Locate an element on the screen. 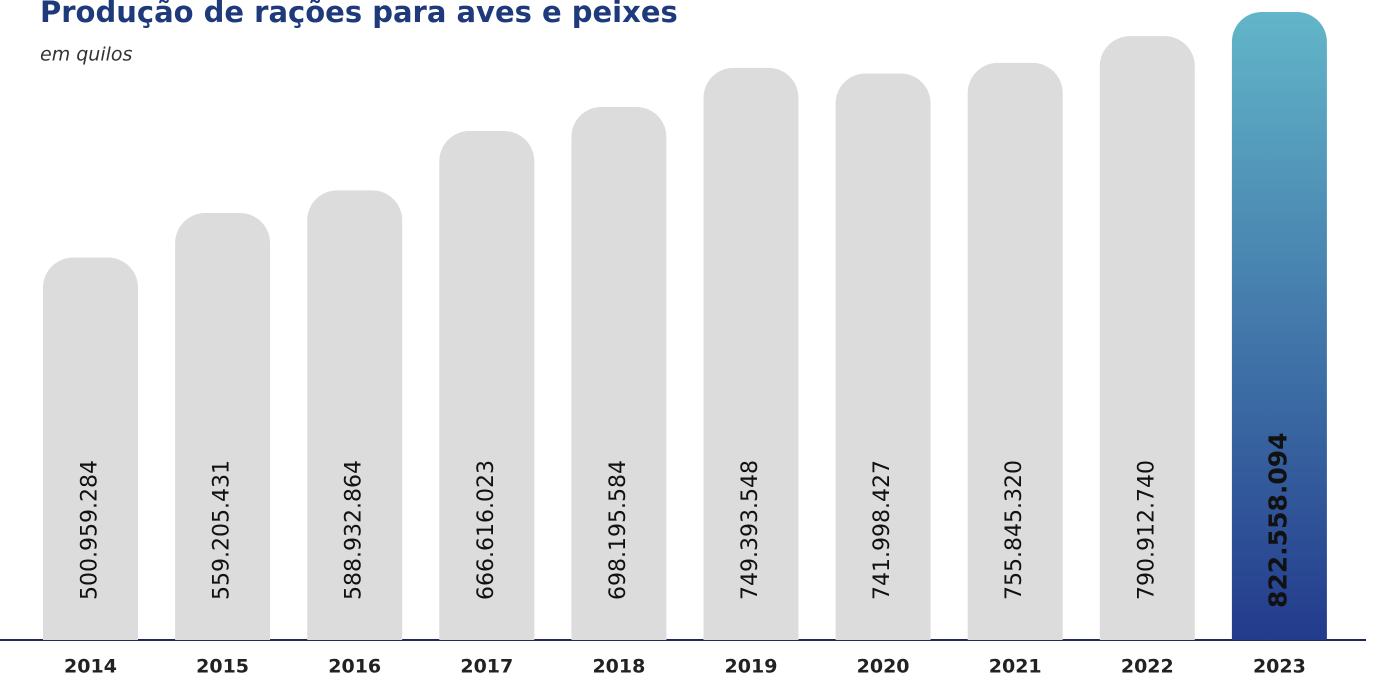 Image resolution: width=1376 pixels, height=683 pixels. x-tick-label: 2014 is located at coordinates (90, 667).